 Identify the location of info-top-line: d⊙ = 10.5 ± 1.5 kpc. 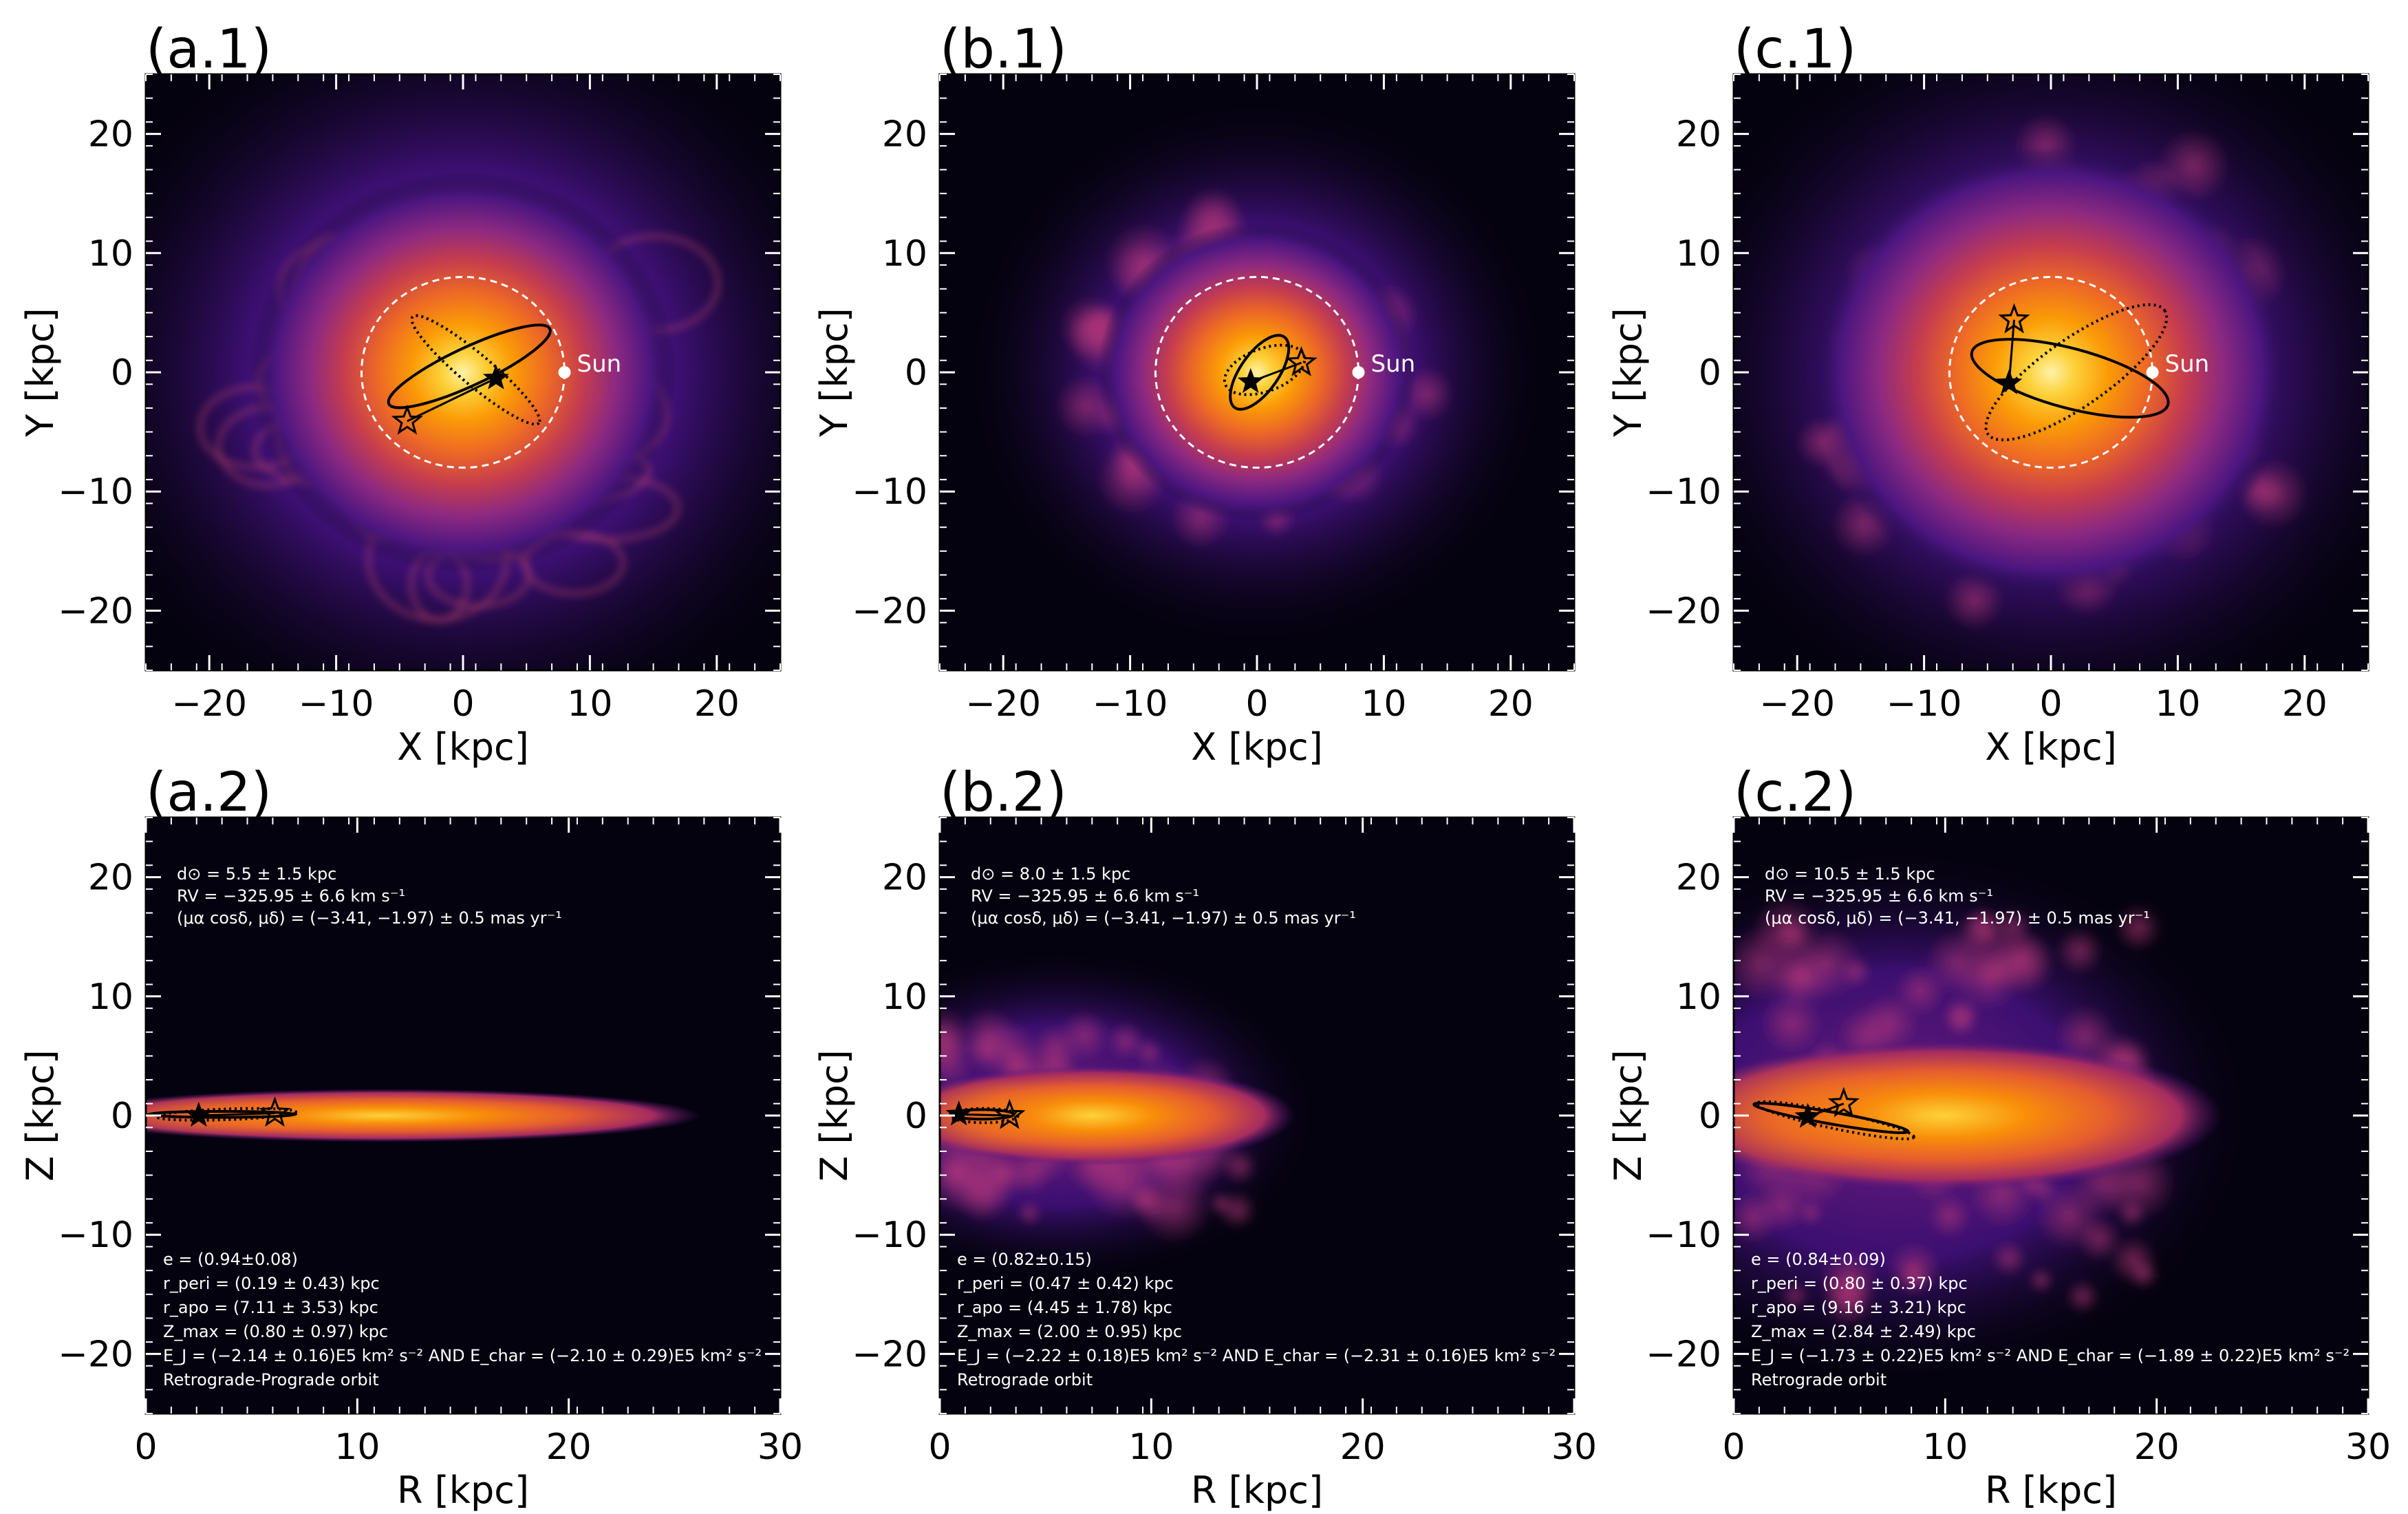
(1850, 874).